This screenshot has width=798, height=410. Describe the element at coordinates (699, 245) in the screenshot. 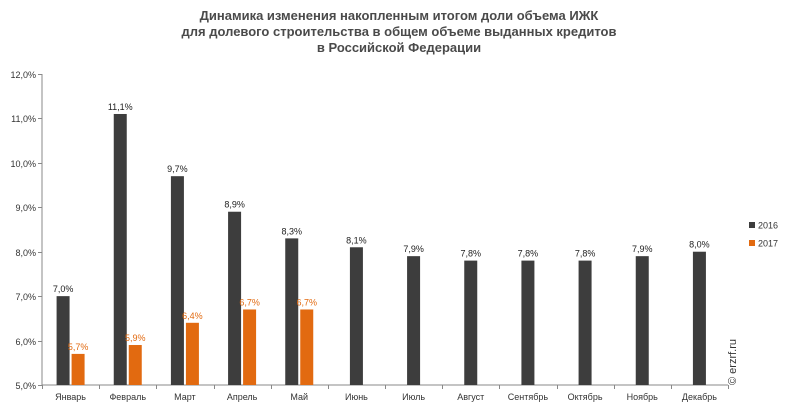

I see `data-label-2016: 8,0%` at that location.